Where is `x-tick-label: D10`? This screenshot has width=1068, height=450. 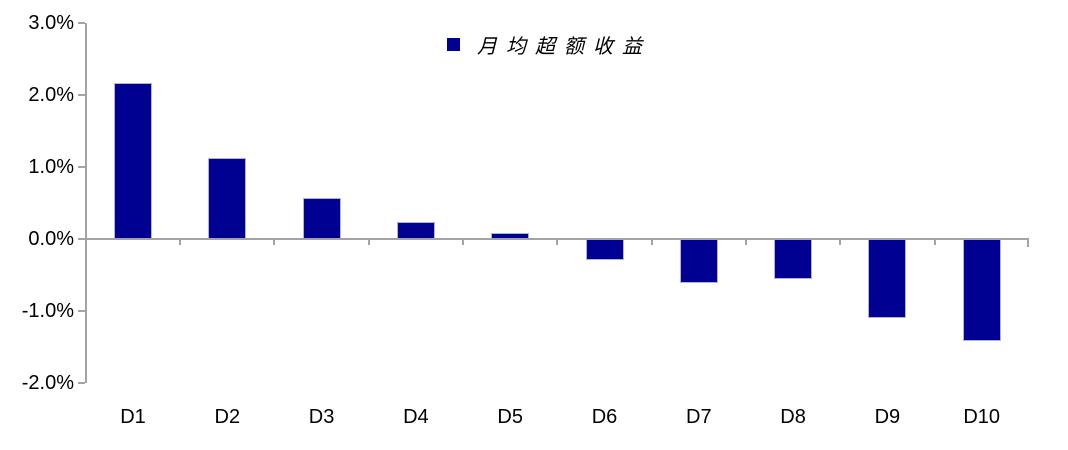
x-tick-label: D10 is located at coordinates (982, 417).